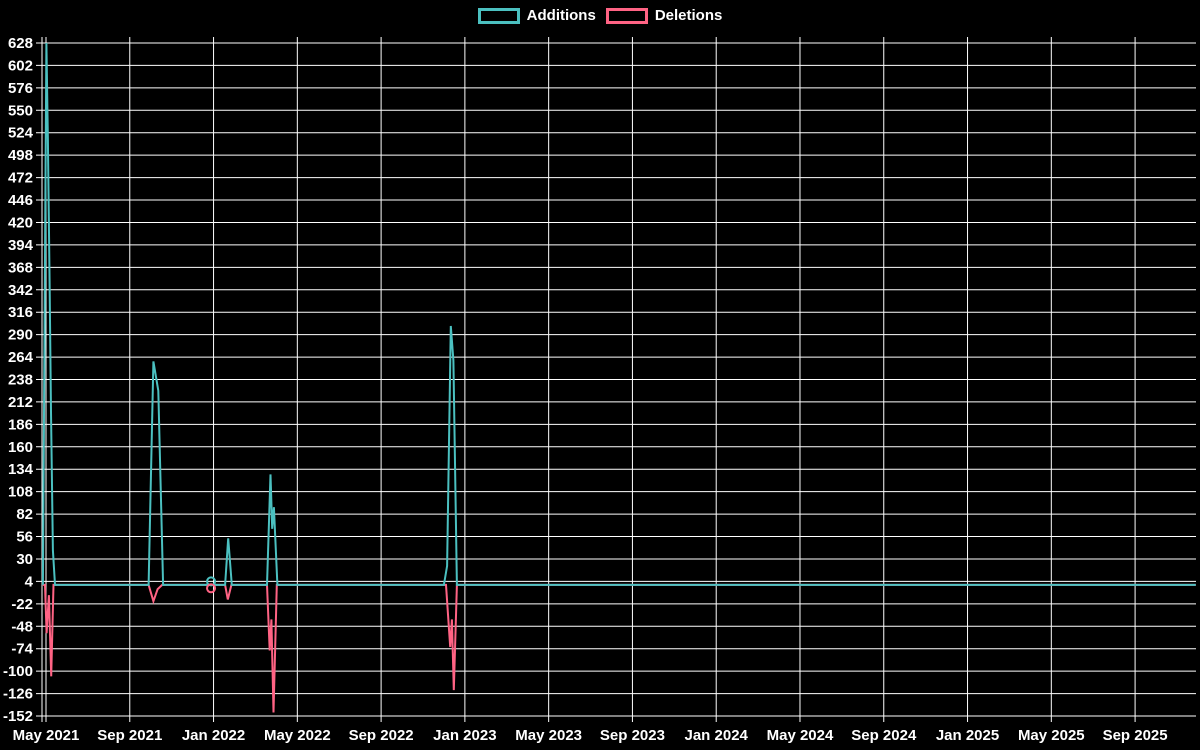 The image size is (1200, 750). What do you see at coordinates (20, 65) in the screenshot?
I see `y-tick-label: 602` at bounding box center [20, 65].